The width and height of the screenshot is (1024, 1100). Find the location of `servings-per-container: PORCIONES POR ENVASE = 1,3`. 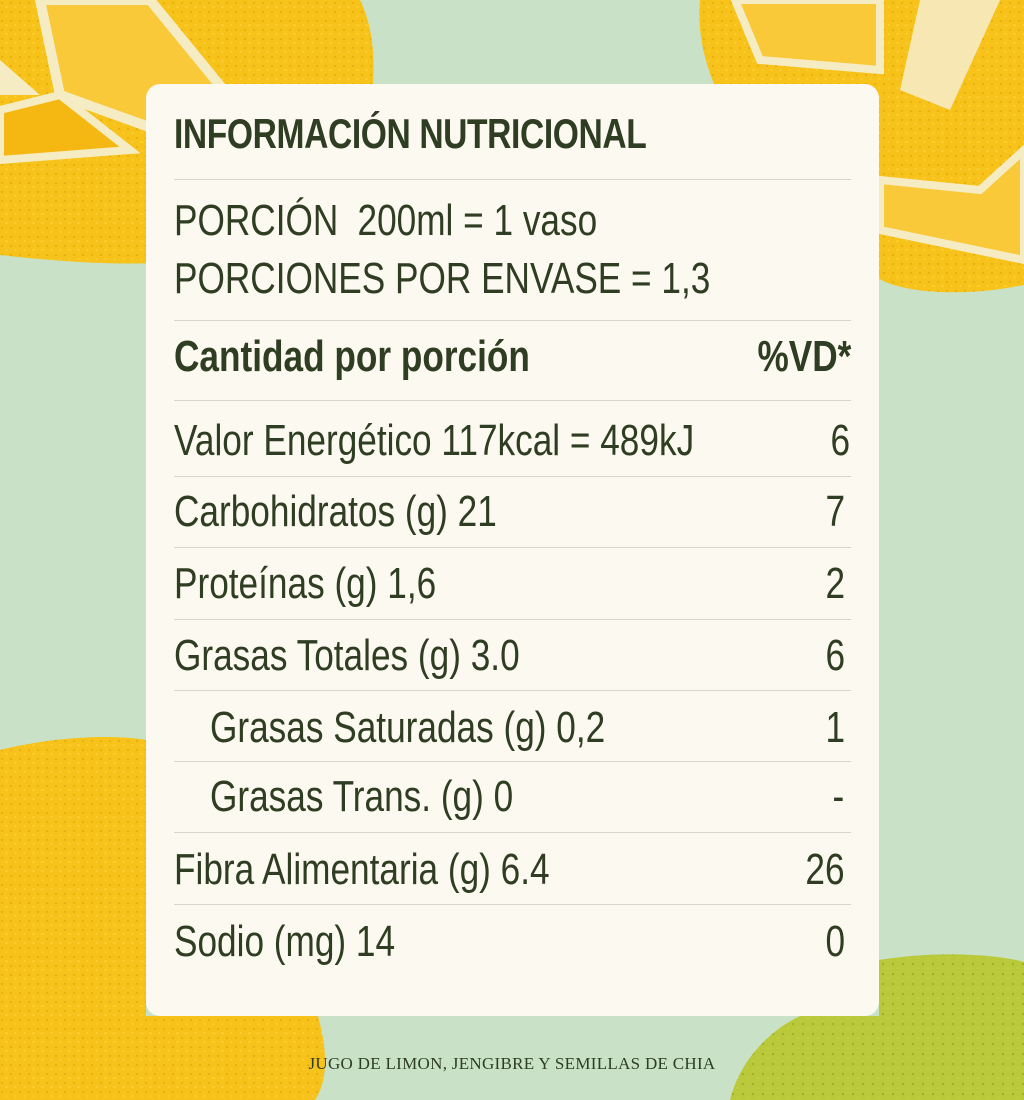

servings-per-container: PORCIONES POR ENVASE = 1,3 is located at coordinates (442, 278).